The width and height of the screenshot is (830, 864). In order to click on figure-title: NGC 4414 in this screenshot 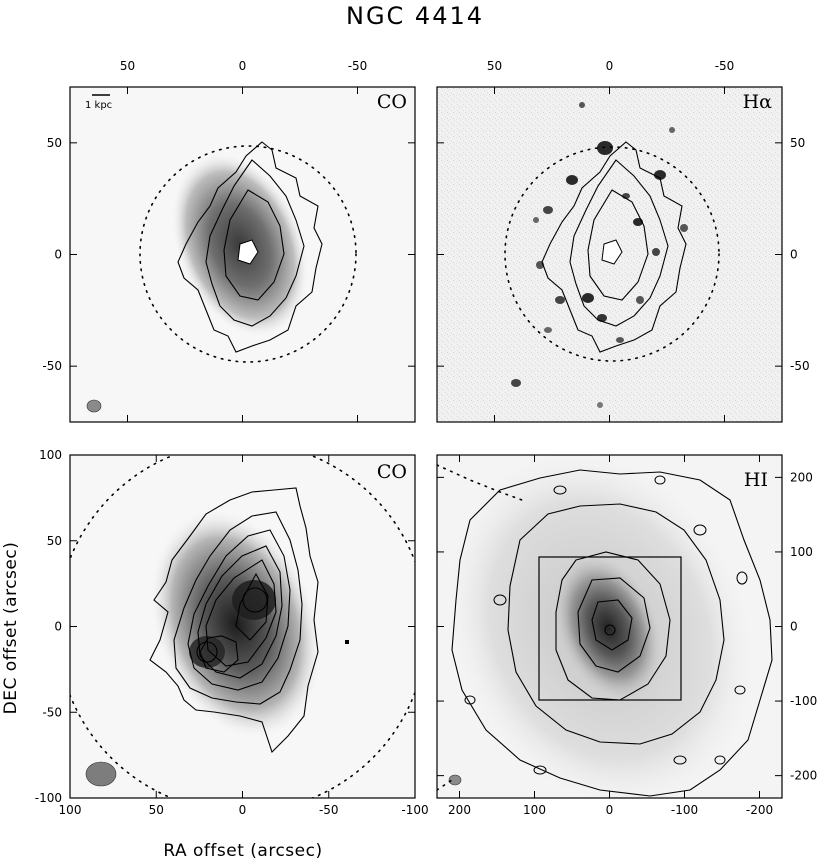, I will do `click(415, 16)`.